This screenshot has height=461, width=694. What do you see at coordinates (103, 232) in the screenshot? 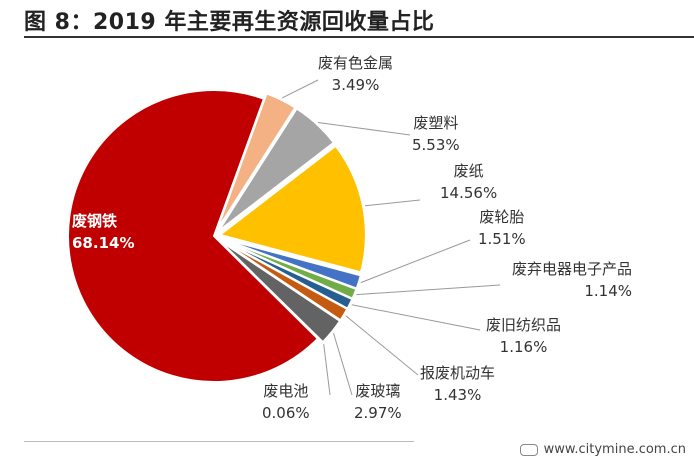
I see `slice-label: 废钢铁 68.14%` at bounding box center [103, 232].